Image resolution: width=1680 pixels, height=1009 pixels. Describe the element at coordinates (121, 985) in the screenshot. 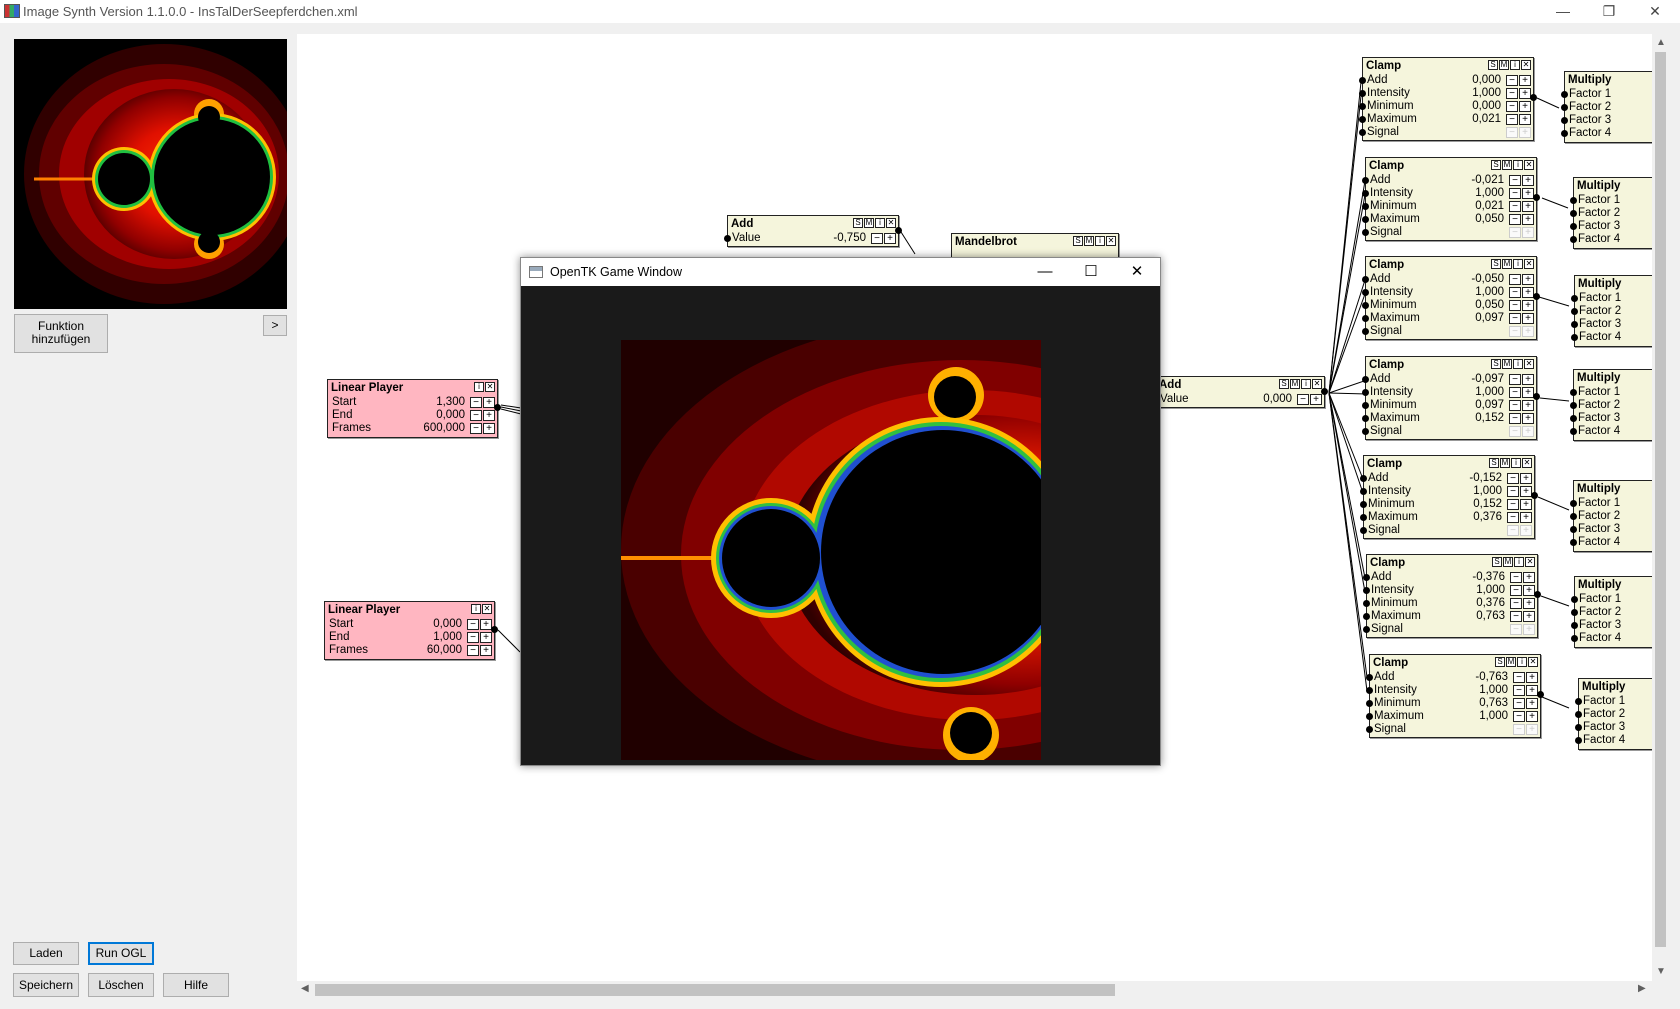

I see `delete-button: Löschen` at that location.